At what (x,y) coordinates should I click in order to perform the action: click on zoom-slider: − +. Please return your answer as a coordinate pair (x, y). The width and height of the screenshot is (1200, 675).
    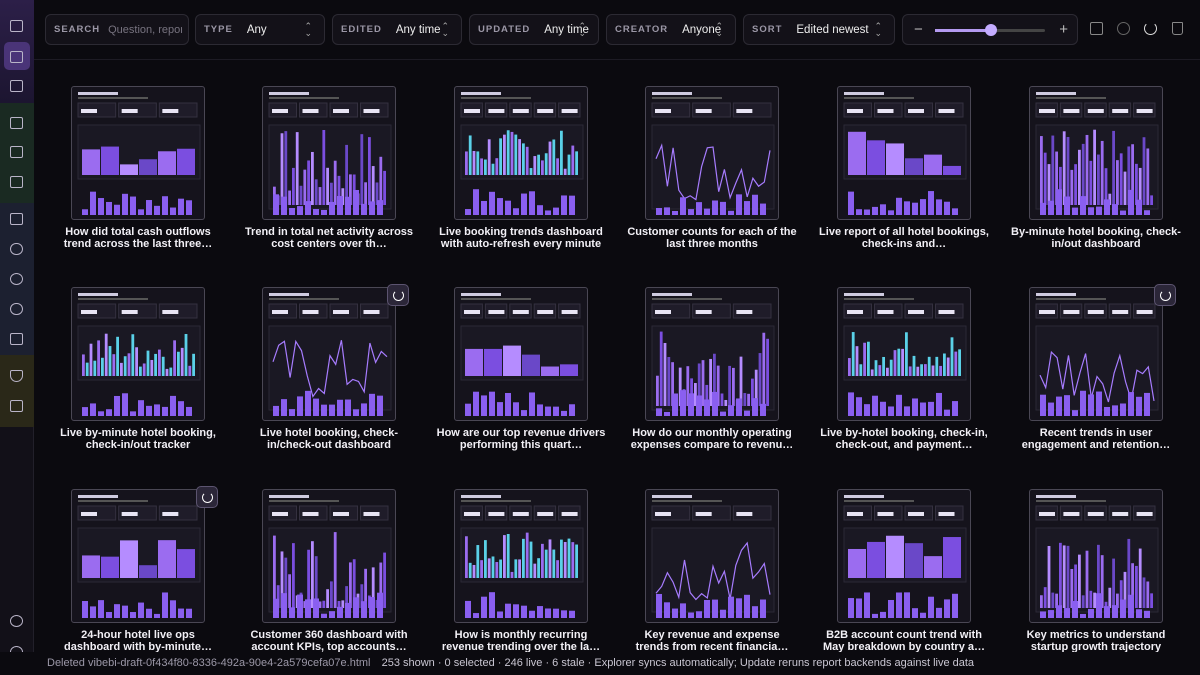
    Looking at the image, I should click on (990, 29).